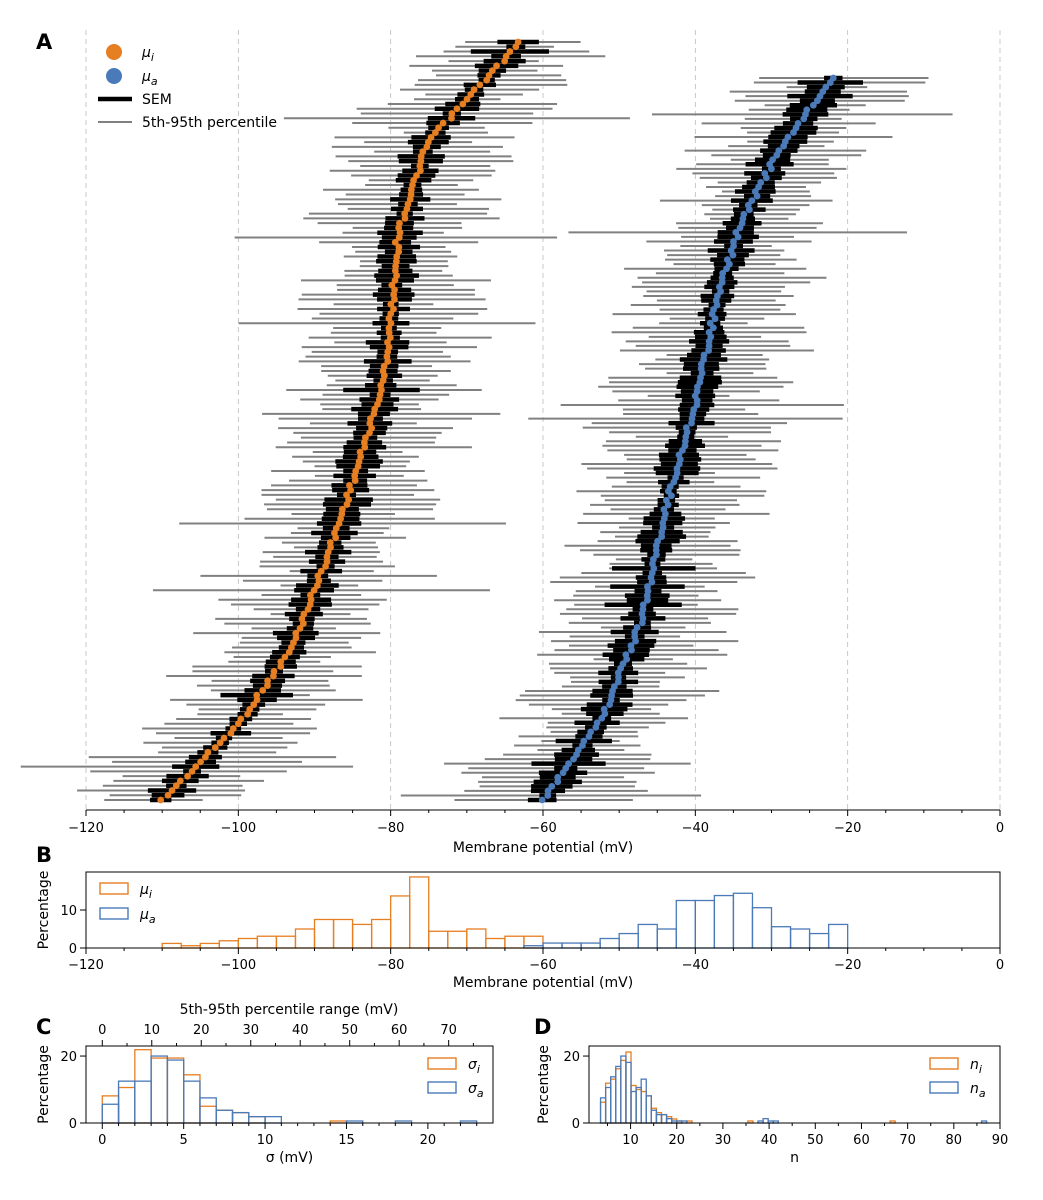  What do you see at coordinates (184, 1140) in the screenshot?
I see `x-tick-label: 5` at bounding box center [184, 1140].